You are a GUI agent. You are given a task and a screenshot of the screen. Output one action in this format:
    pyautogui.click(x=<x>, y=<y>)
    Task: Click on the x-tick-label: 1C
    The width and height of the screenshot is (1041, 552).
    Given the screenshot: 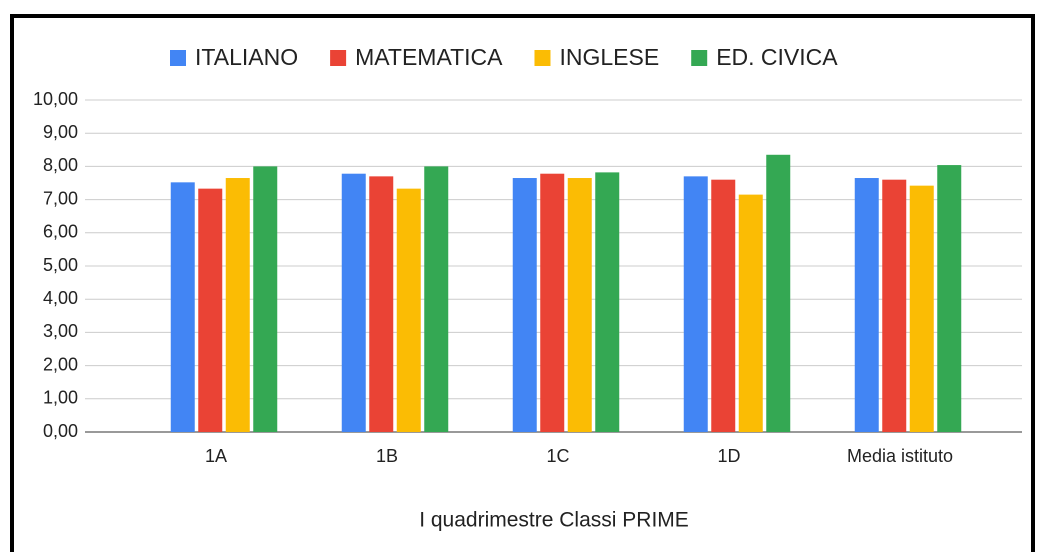 What is the action you would take?
    pyautogui.click(x=557, y=456)
    